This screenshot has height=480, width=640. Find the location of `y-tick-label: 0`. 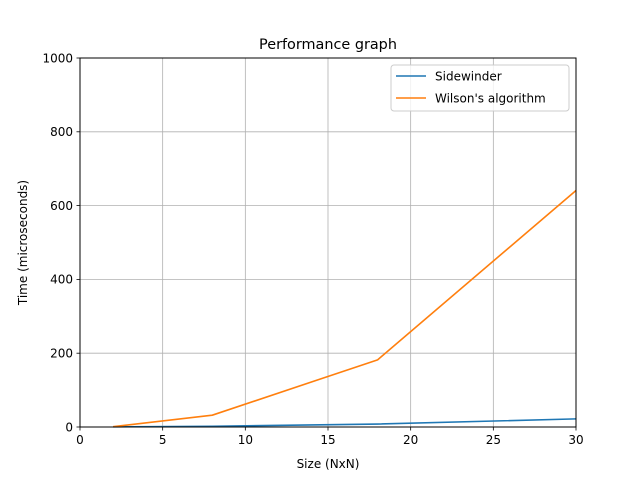

y-tick-label: 0 is located at coordinates (69, 427).